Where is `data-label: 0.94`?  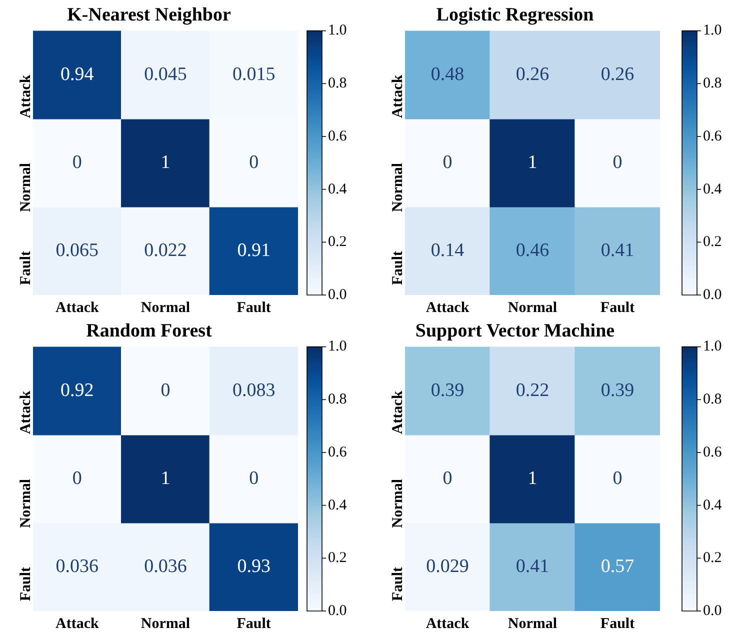 data-label: 0.94 is located at coordinates (77, 74).